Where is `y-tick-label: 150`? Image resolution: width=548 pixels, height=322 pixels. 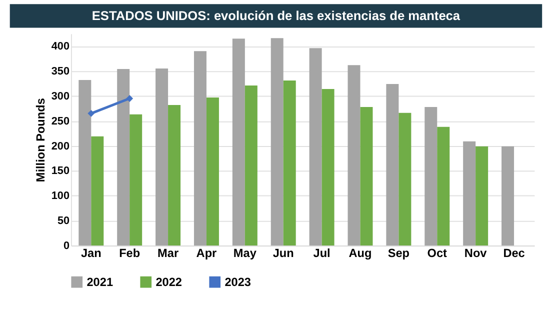 y-tick-label: 150 is located at coordinates (60, 171).